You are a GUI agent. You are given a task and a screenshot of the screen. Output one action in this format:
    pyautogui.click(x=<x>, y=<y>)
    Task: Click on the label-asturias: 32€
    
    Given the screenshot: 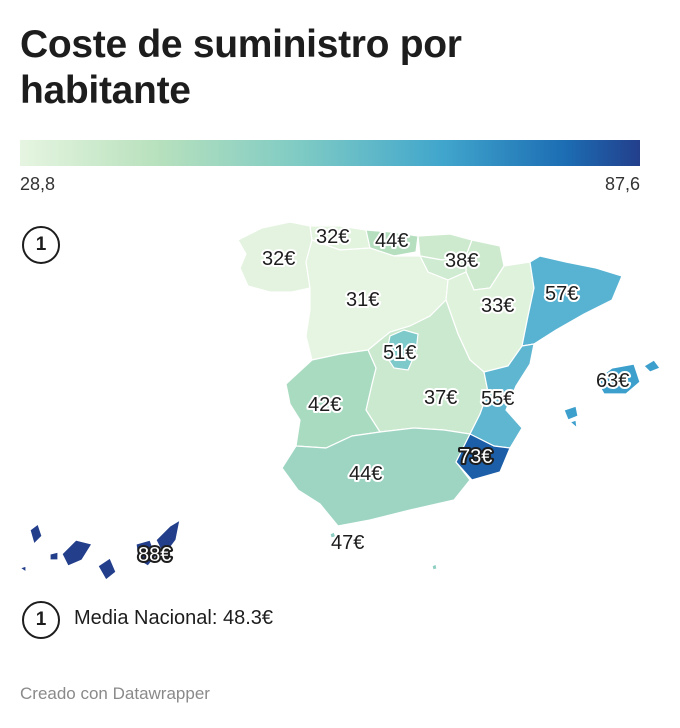 What is the action you would take?
    pyautogui.click(x=332, y=237)
    